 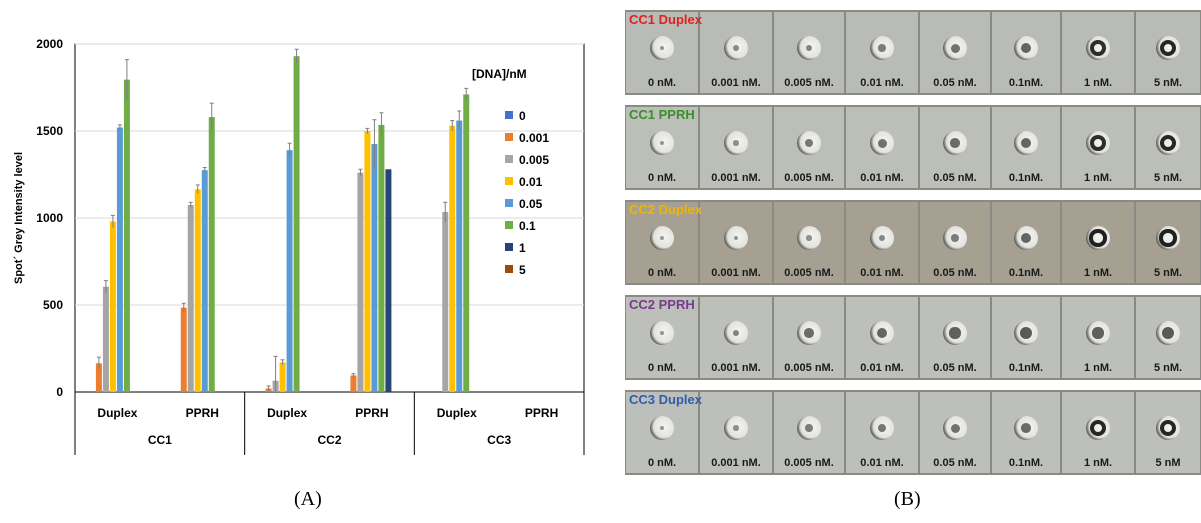 I want to click on group-label: CC1, so click(x=160, y=440).